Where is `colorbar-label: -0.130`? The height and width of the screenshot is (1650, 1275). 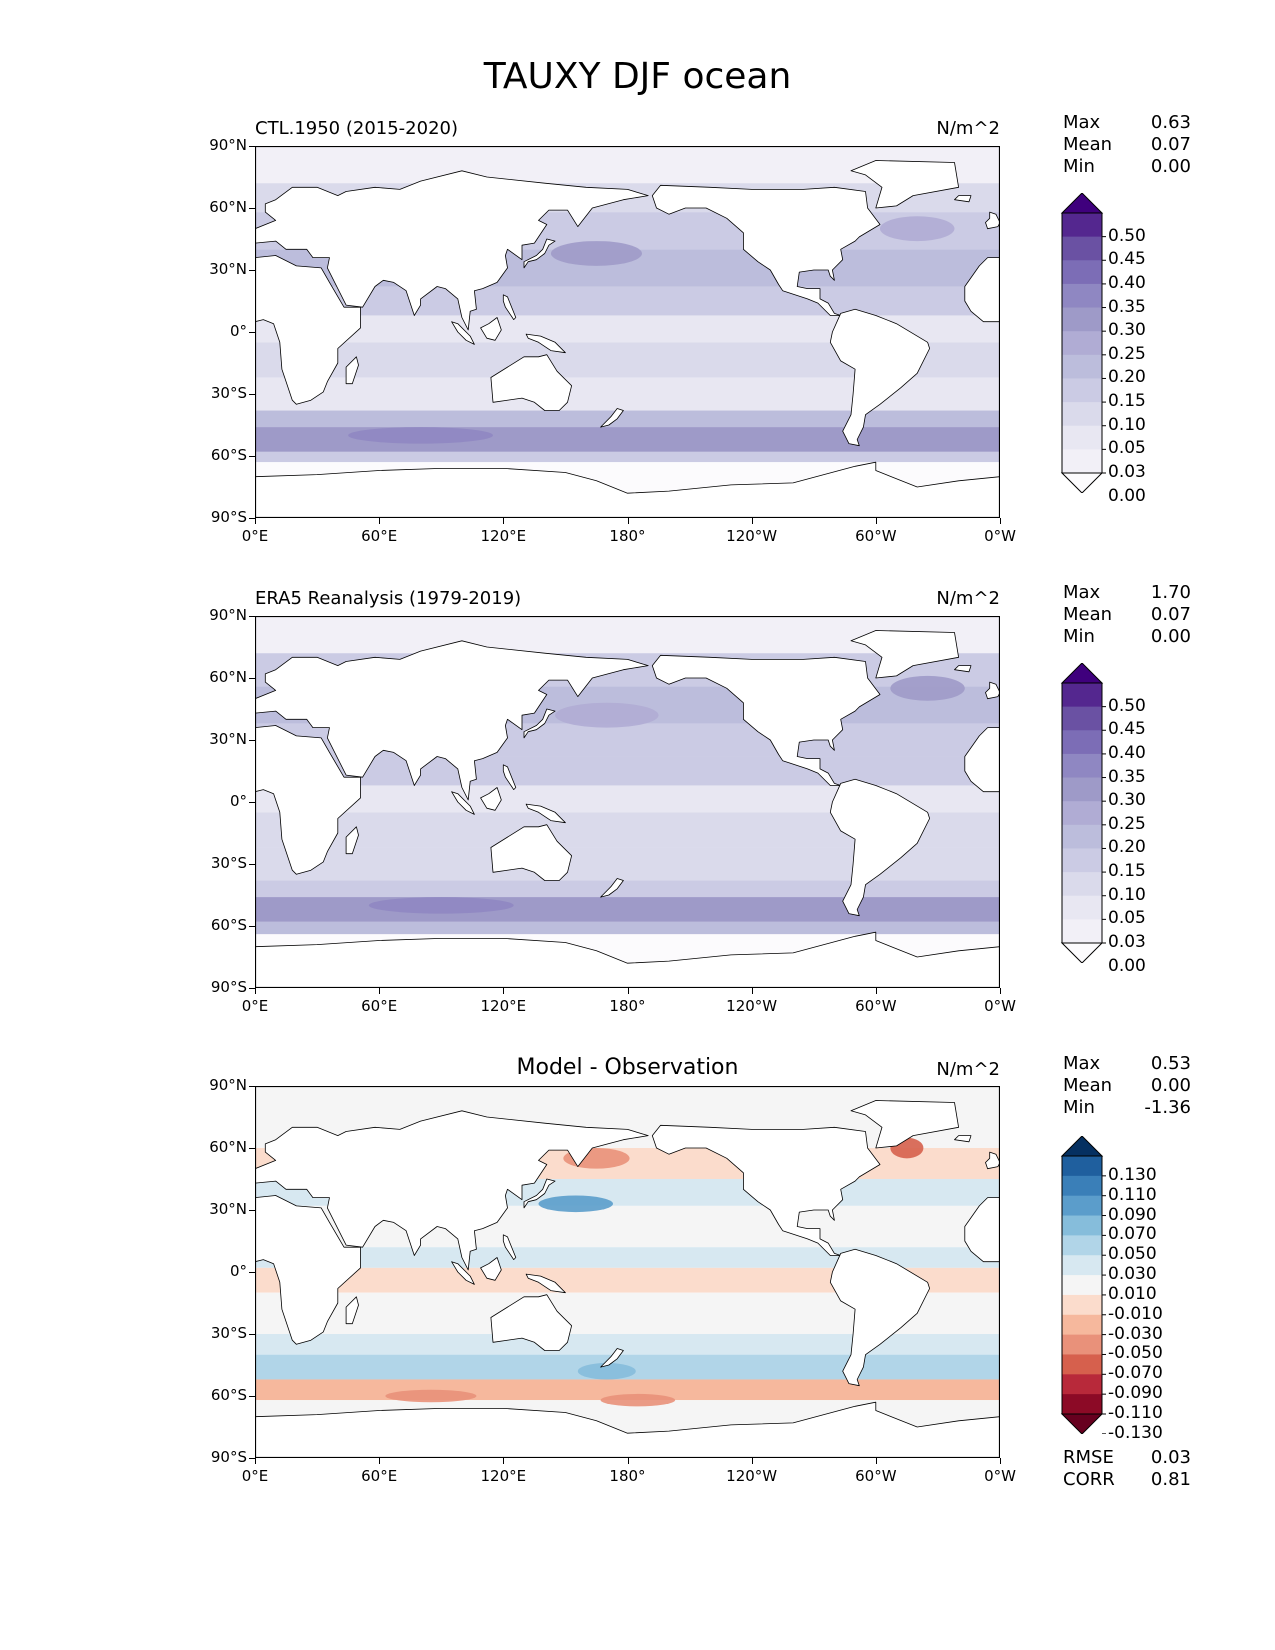
colorbar-label: -0.130 is located at coordinates (1135, 1432).